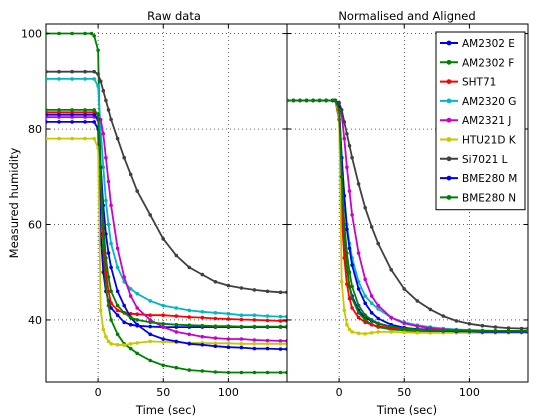  What do you see at coordinates (98, 392) in the screenshot?
I see `raw-data-x-tick-label-0: 0` at bounding box center [98, 392].